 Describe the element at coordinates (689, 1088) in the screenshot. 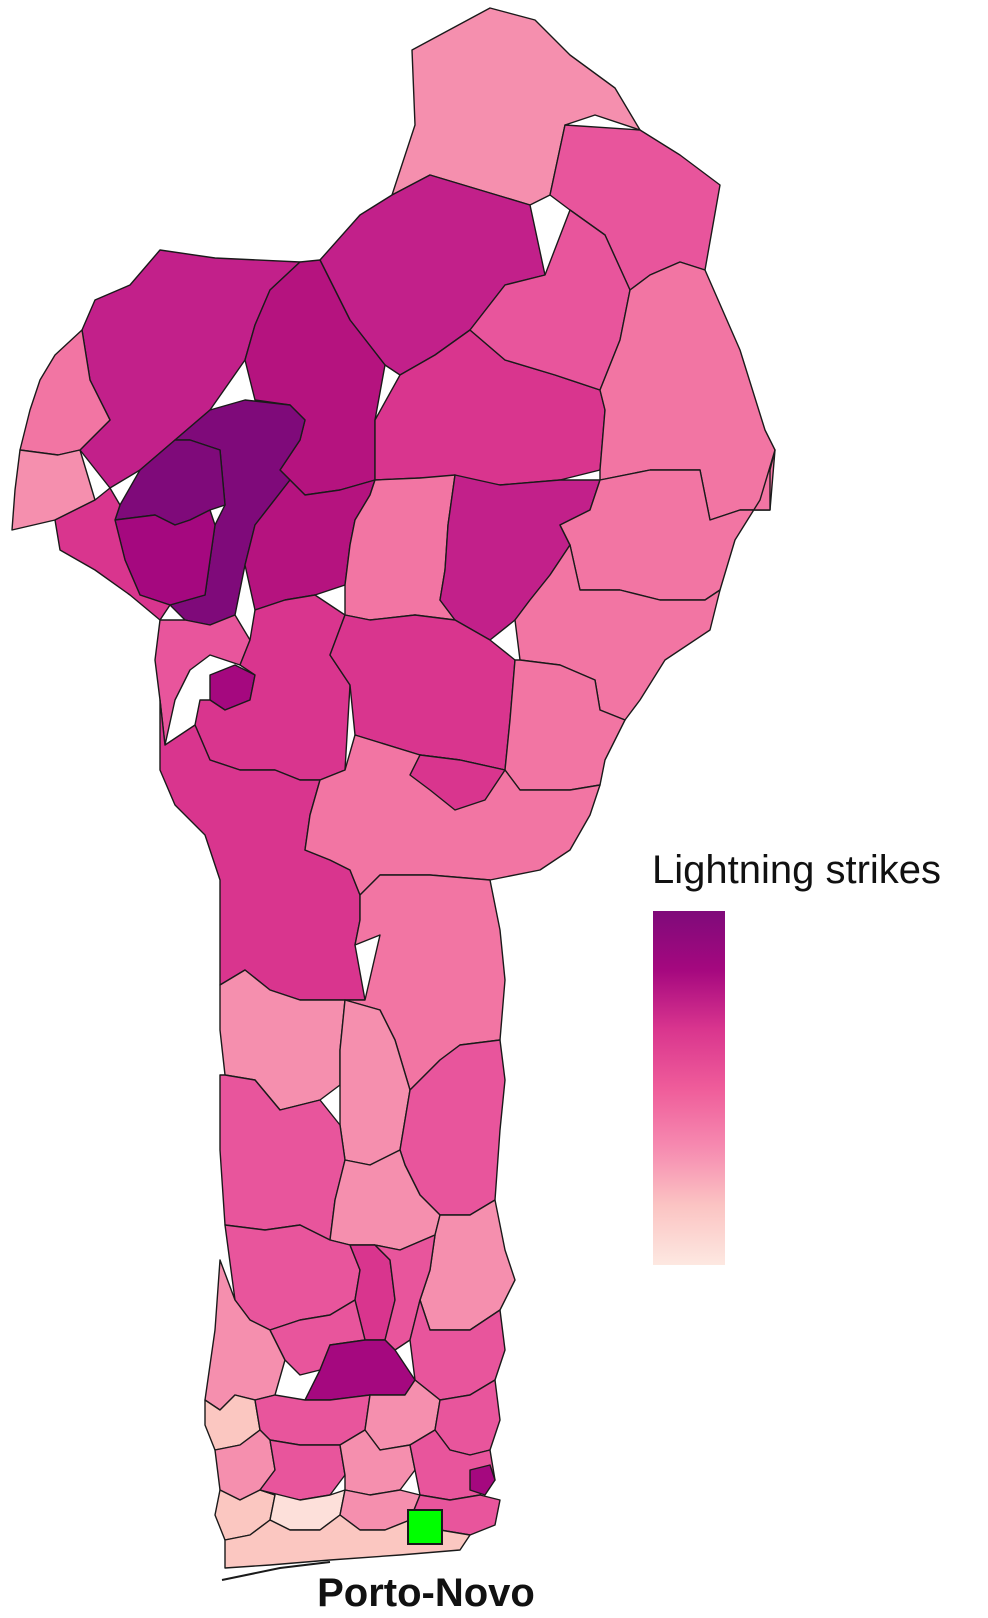

I see `legend-gradient-bar` at that location.